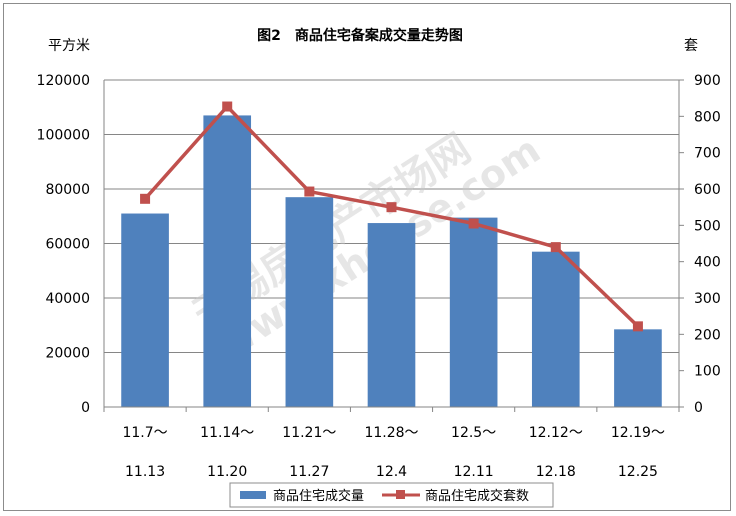 The width and height of the screenshot is (736, 516). Describe the element at coordinates (144, 433) in the screenshot. I see `x-tick-label-start: 11.7～` at that location.